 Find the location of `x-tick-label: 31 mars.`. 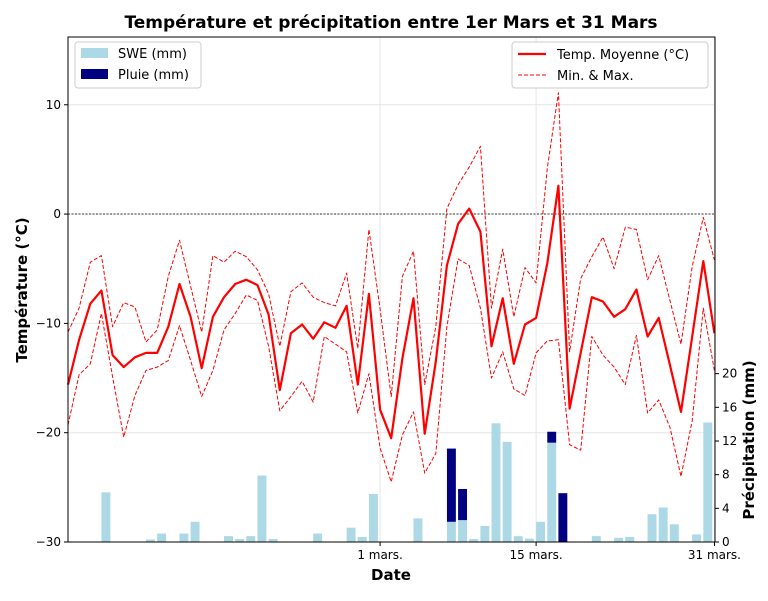

x-tick-label: 31 mars. is located at coordinates (714, 555).